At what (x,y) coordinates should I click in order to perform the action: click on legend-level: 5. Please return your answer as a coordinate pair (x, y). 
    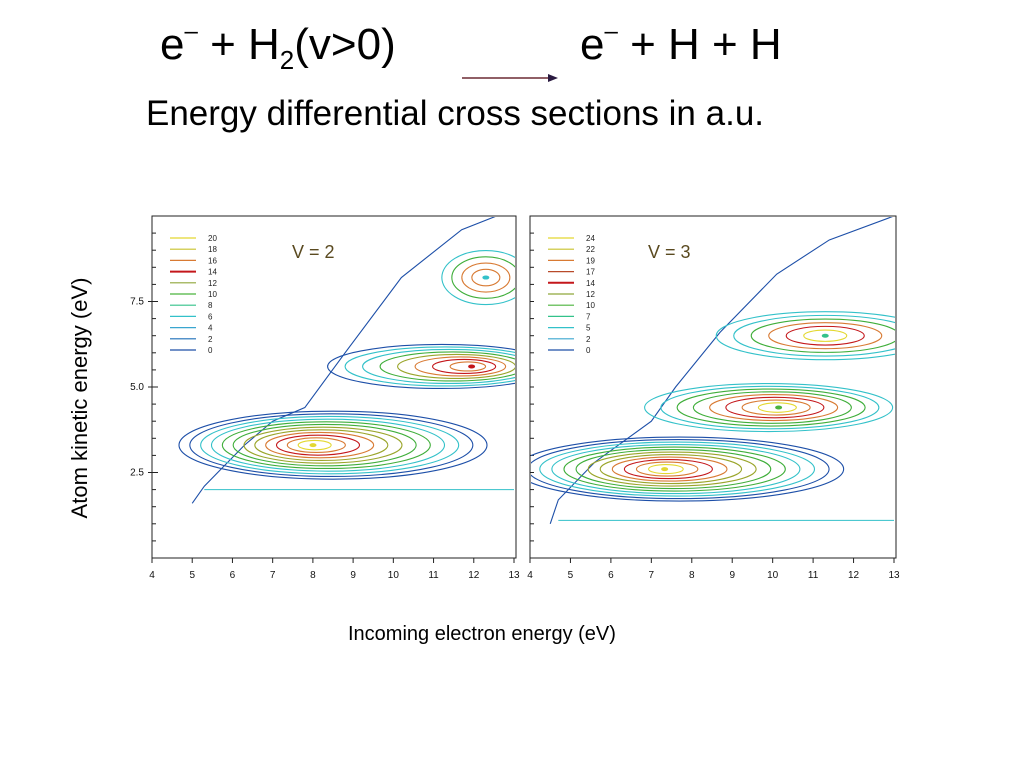
    Looking at the image, I should click on (588, 328).